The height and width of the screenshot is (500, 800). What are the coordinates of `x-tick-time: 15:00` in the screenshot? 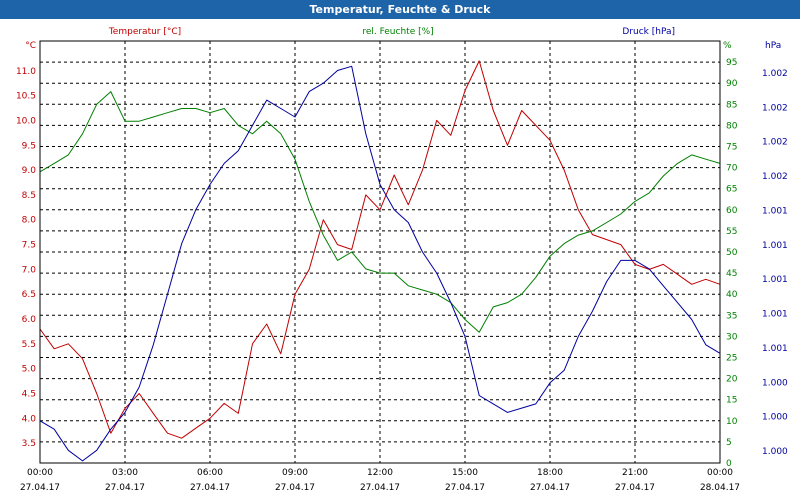 It's located at (465, 473).